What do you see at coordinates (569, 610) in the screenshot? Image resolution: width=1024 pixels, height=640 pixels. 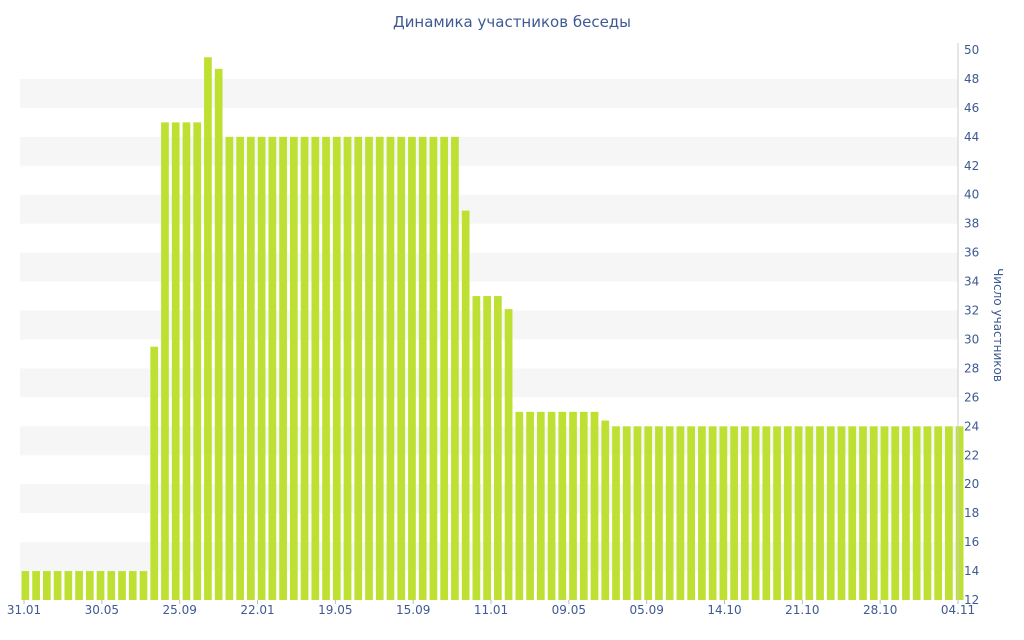 I see `x-tick-label: 09.05` at bounding box center [569, 610].